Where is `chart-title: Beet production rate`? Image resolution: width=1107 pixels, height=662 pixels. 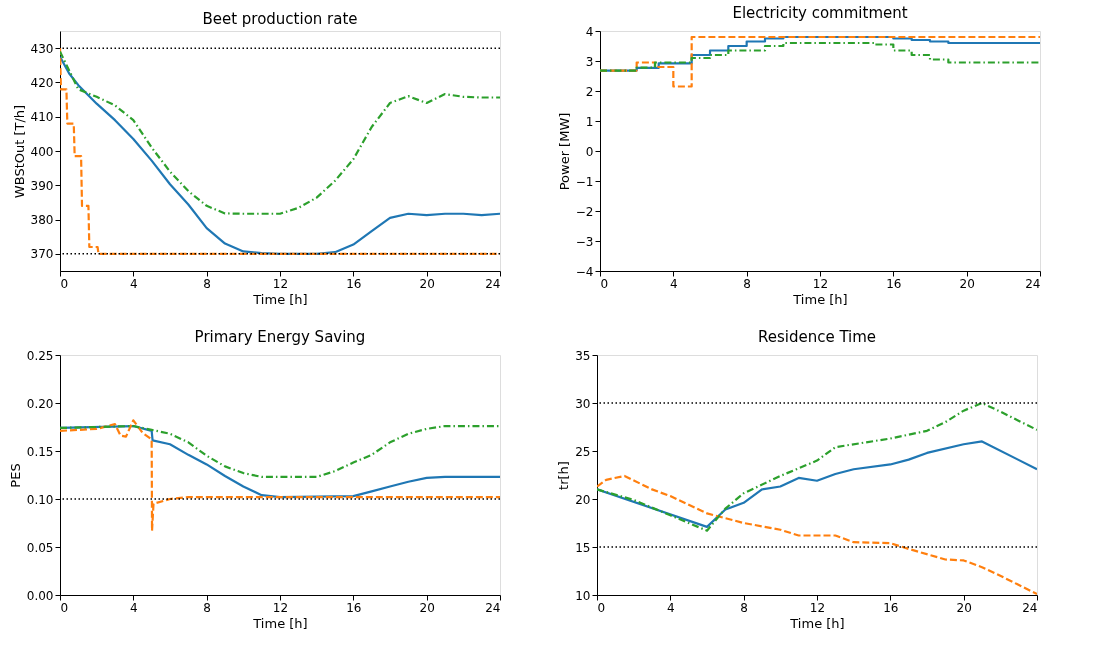 chart-title: Beet production rate is located at coordinates (280, 19).